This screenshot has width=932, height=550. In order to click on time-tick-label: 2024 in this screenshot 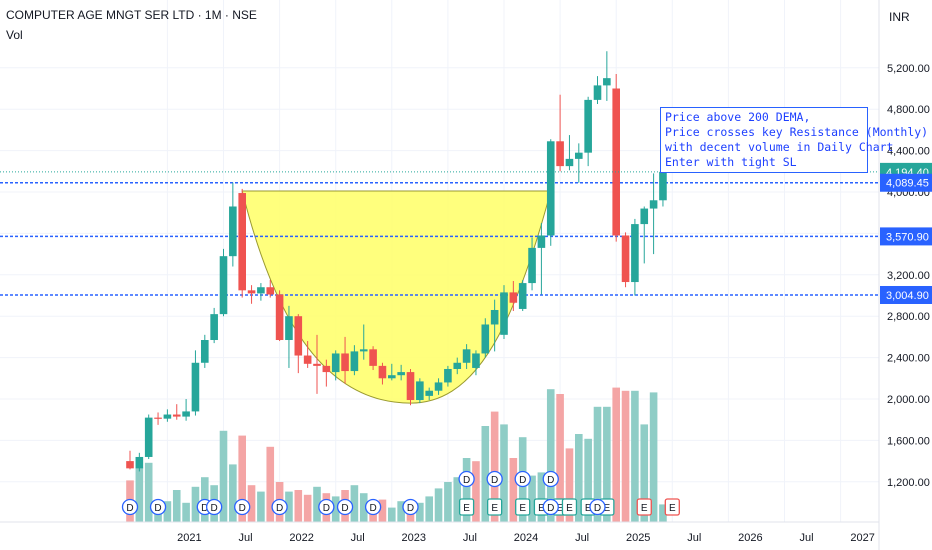, I will do `click(526, 538)`.